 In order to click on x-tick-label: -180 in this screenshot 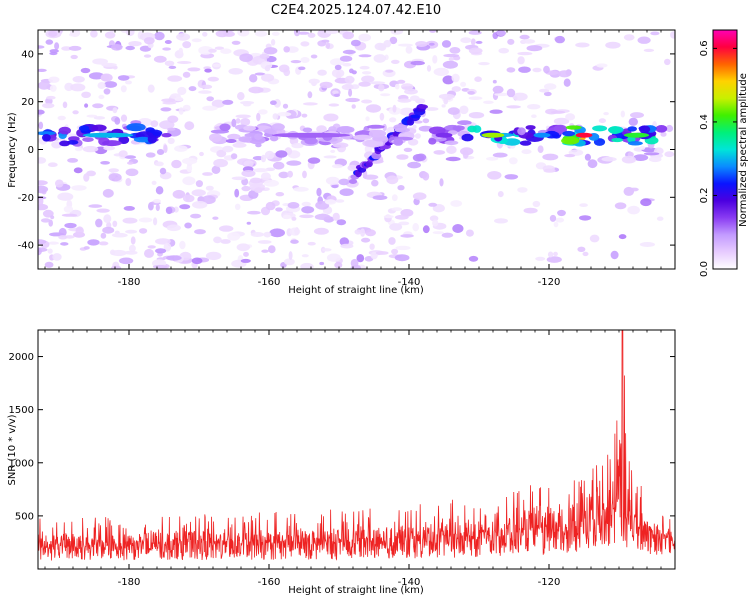, I will do `click(129, 582)`.